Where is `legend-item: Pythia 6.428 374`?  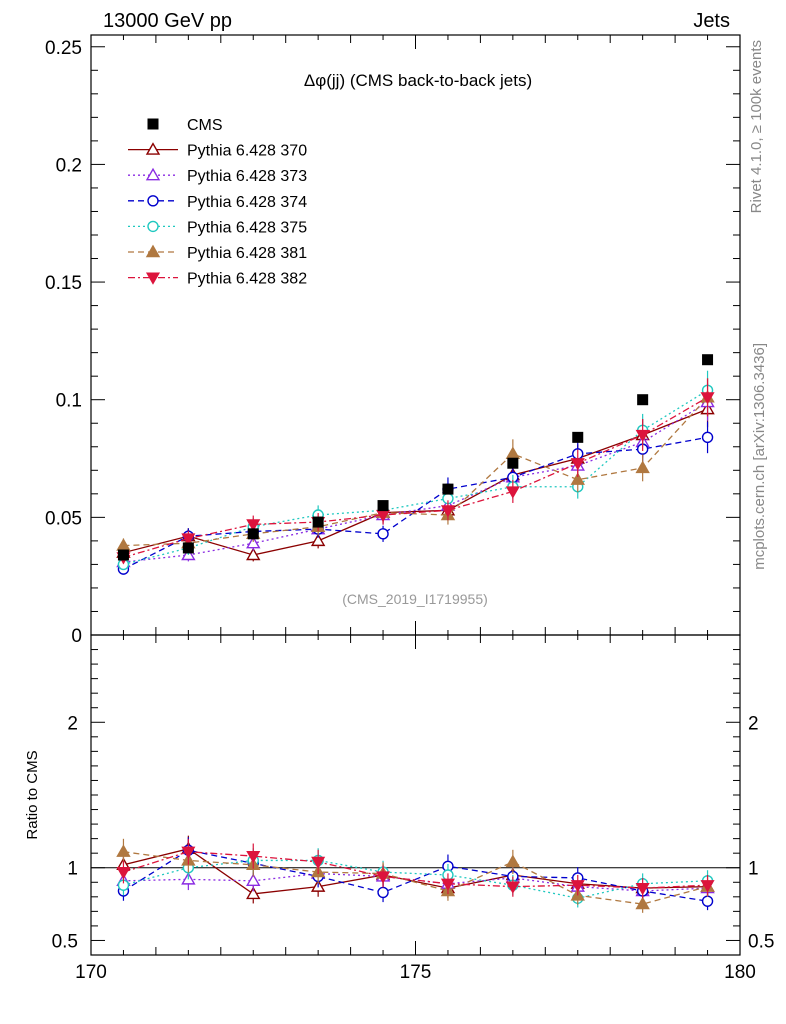
legend-item: Pythia 6.428 374 is located at coordinates (217, 202).